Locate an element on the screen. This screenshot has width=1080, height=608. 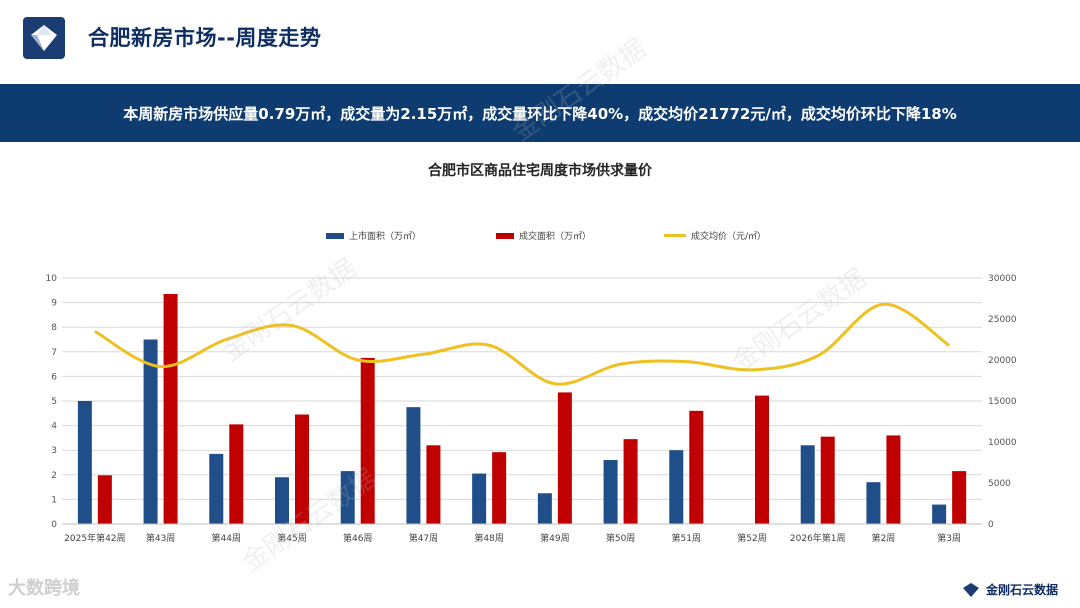
y-right-tick-label: 10000 is located at coordinates (1002, 443).